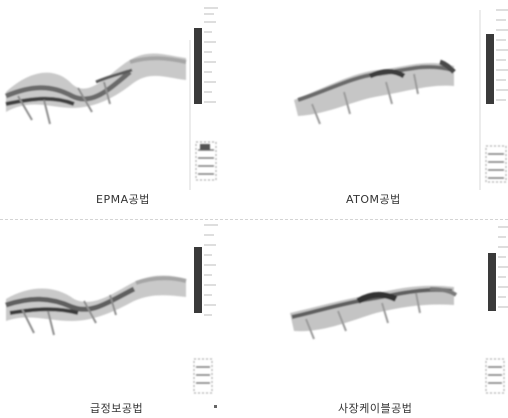 This screenshot has width=508, height=418. I want to click on panel-caption-atom: ATOM공법, so click(373, 199).